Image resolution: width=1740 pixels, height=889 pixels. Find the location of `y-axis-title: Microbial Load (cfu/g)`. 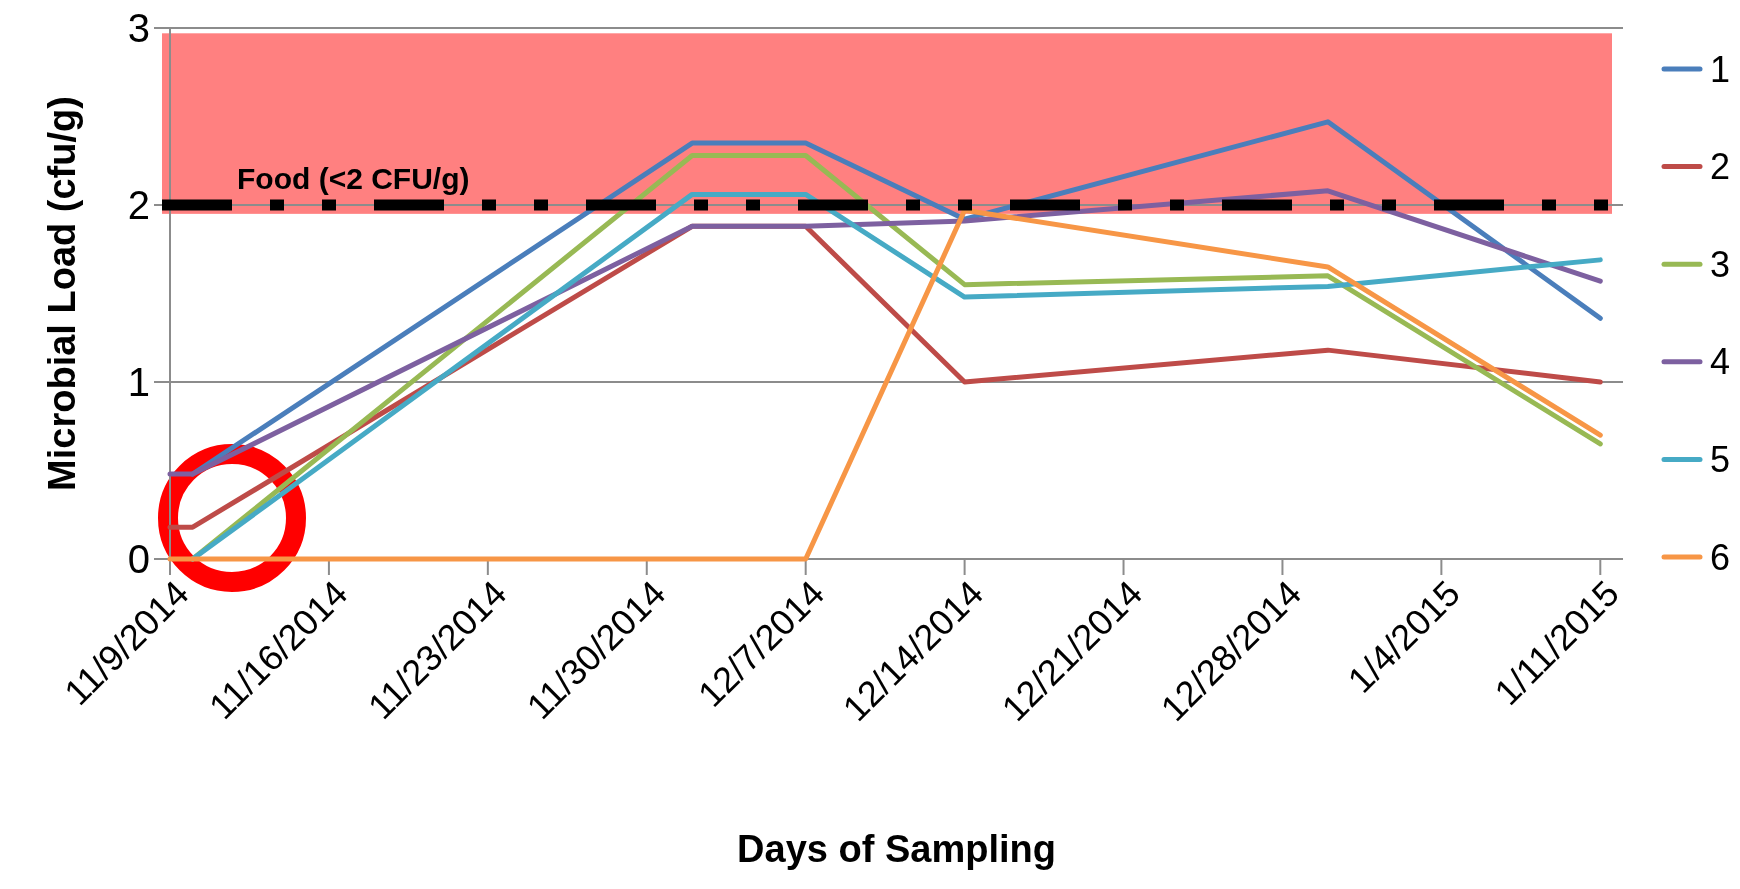

y-axis-title: Microbial Load (cfu/g) is located at coordinates (62, 293).